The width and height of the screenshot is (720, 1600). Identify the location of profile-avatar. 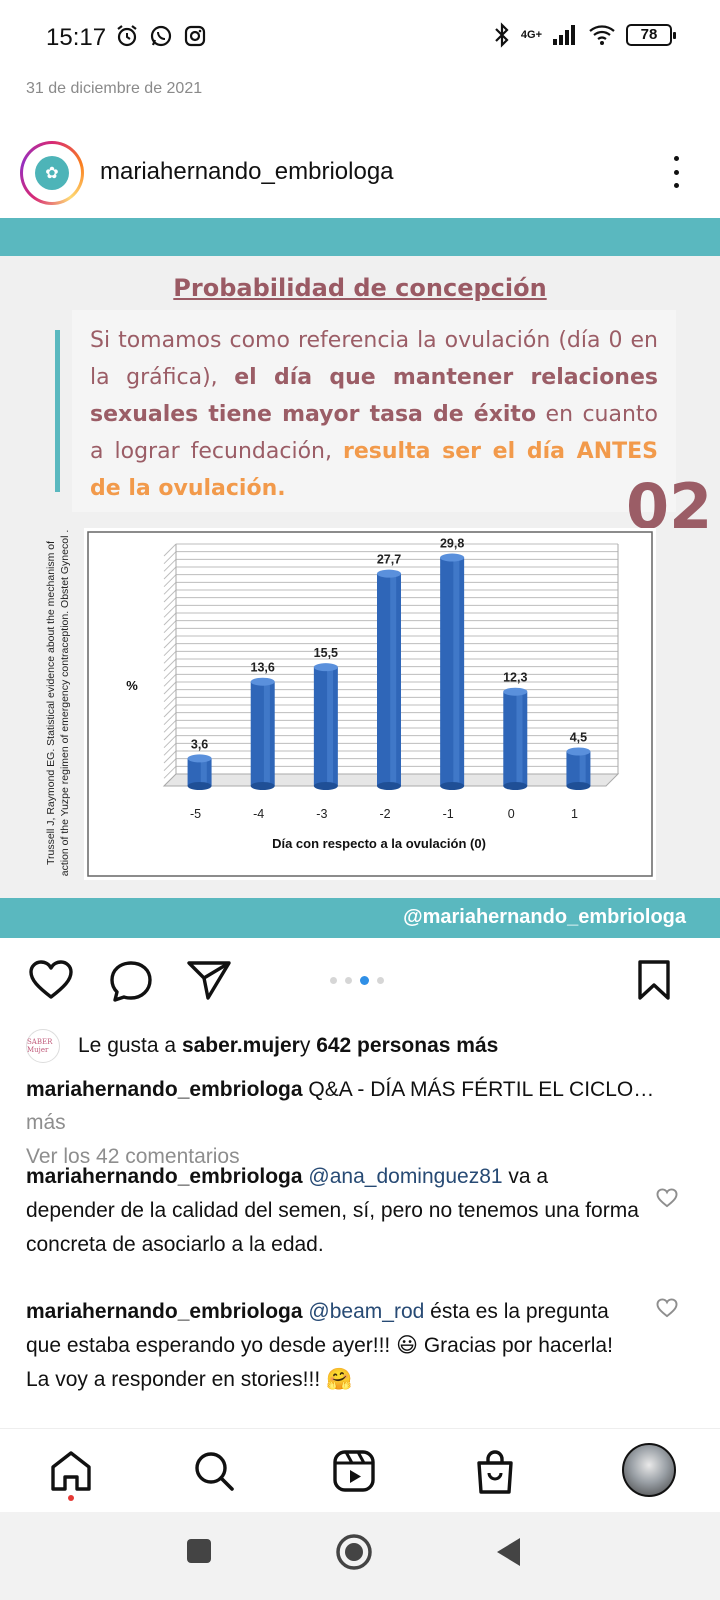
(649, 1470).